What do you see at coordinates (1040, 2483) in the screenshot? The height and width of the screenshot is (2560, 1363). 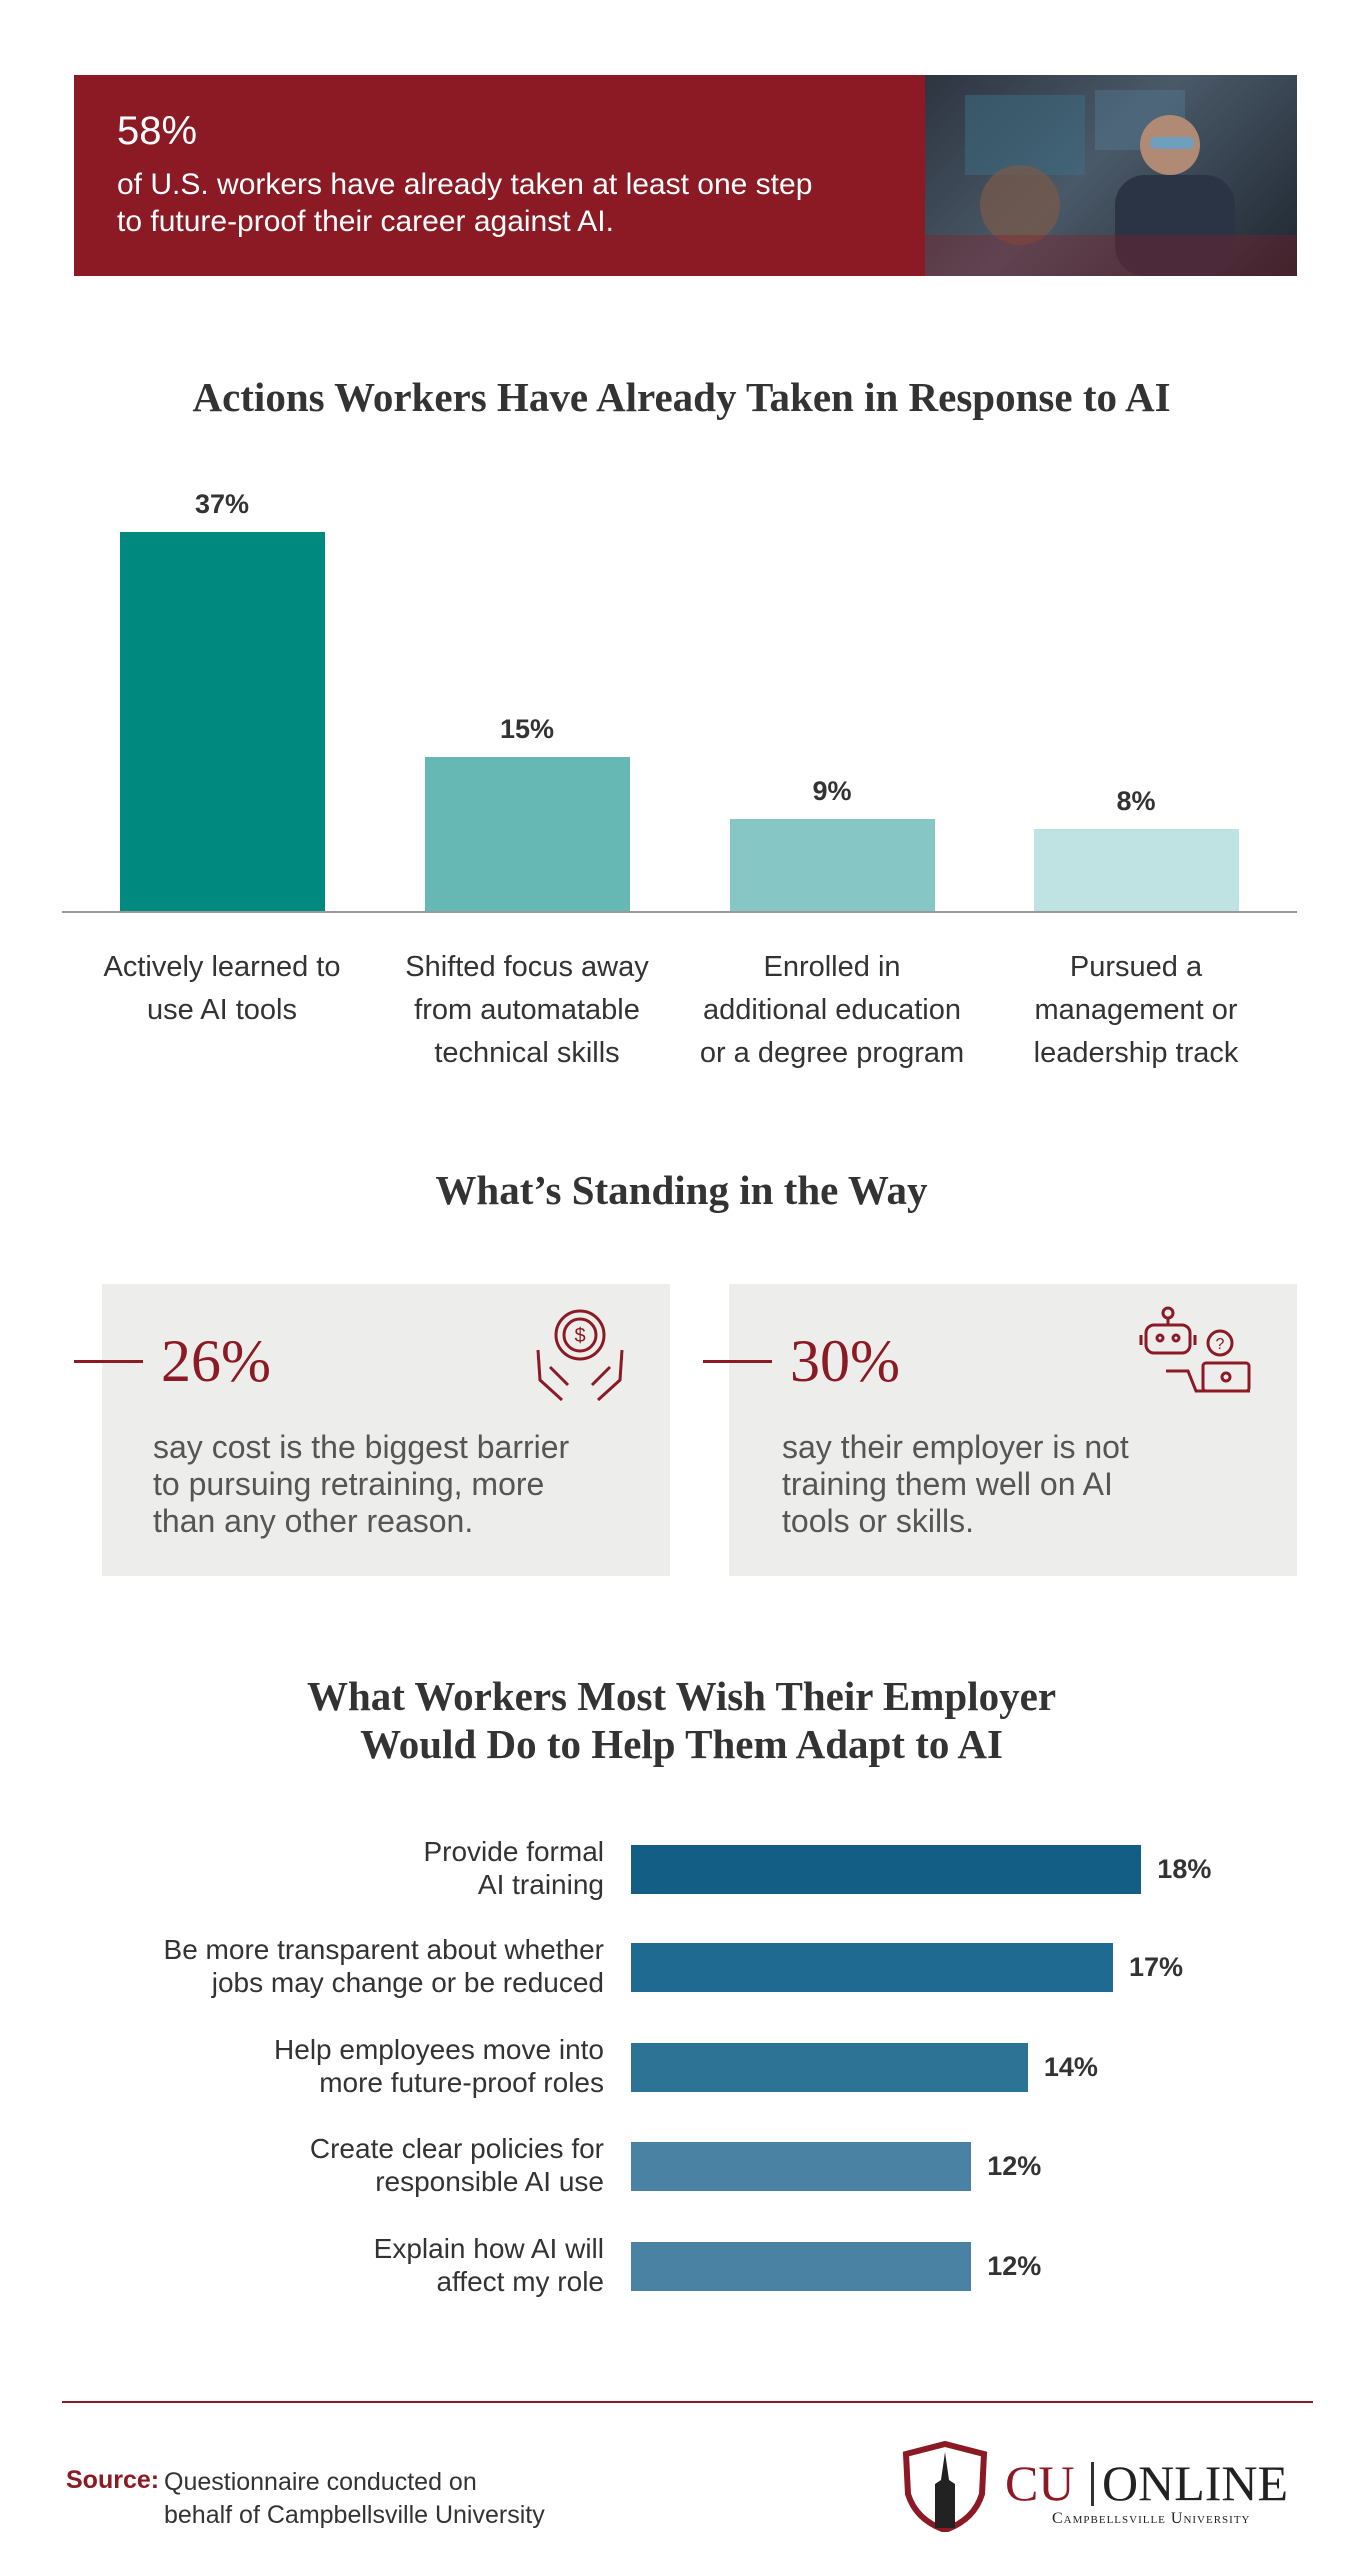 I see `logo-cu: CU` at bounding box center [1040, 2483].